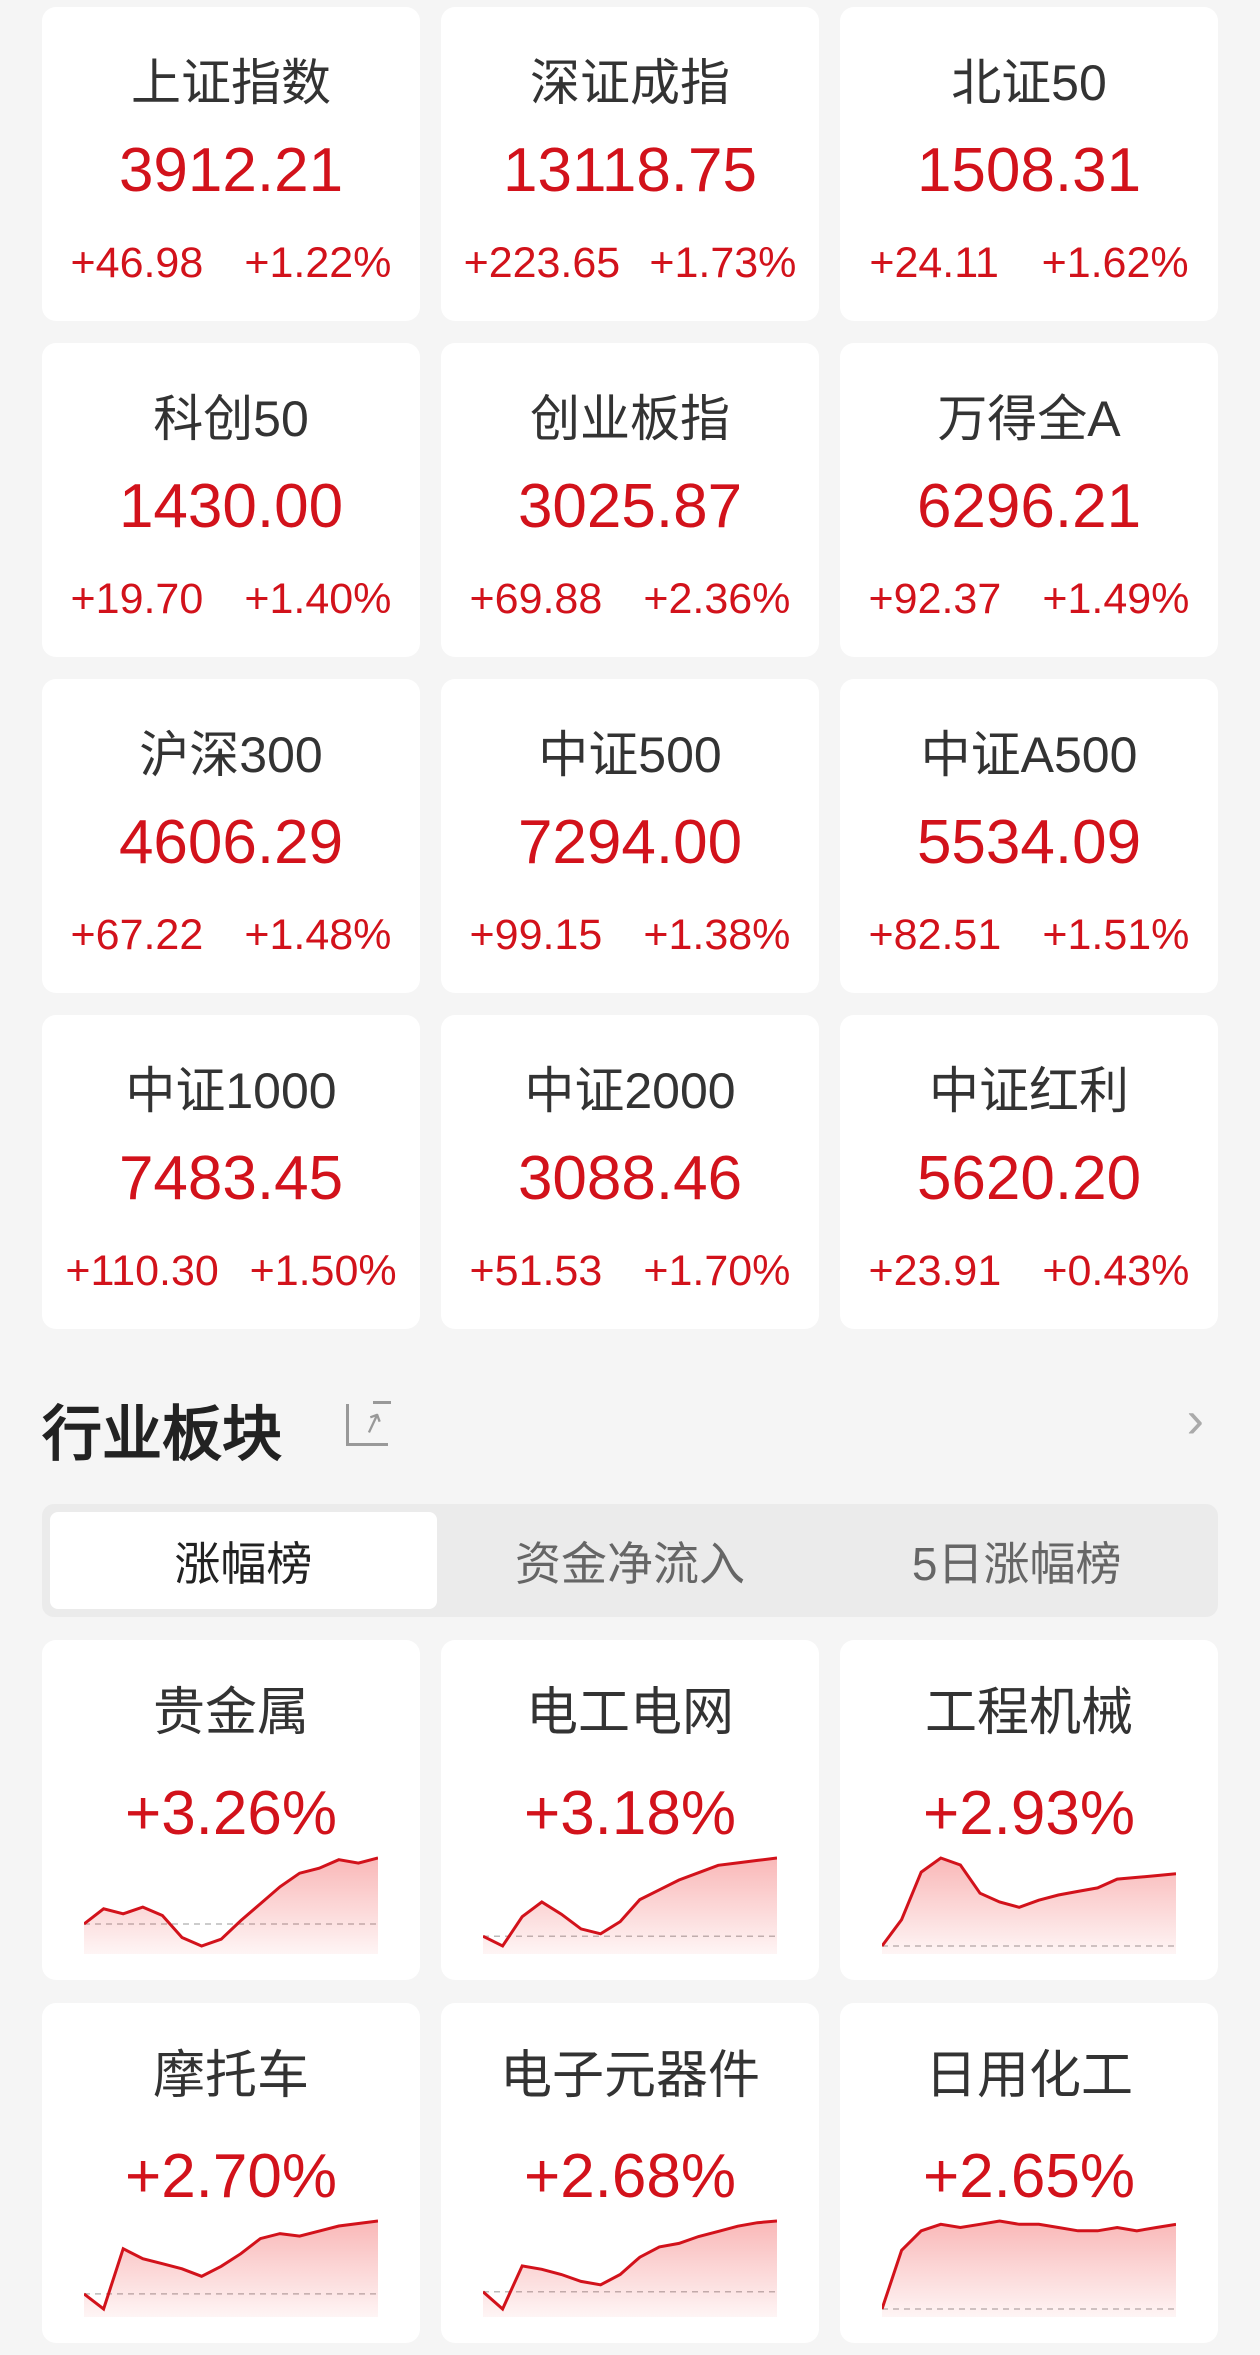 This screenshot has height=2355, width=1260. I want to click on sector-name: 贵金属, so click(230, 1713).